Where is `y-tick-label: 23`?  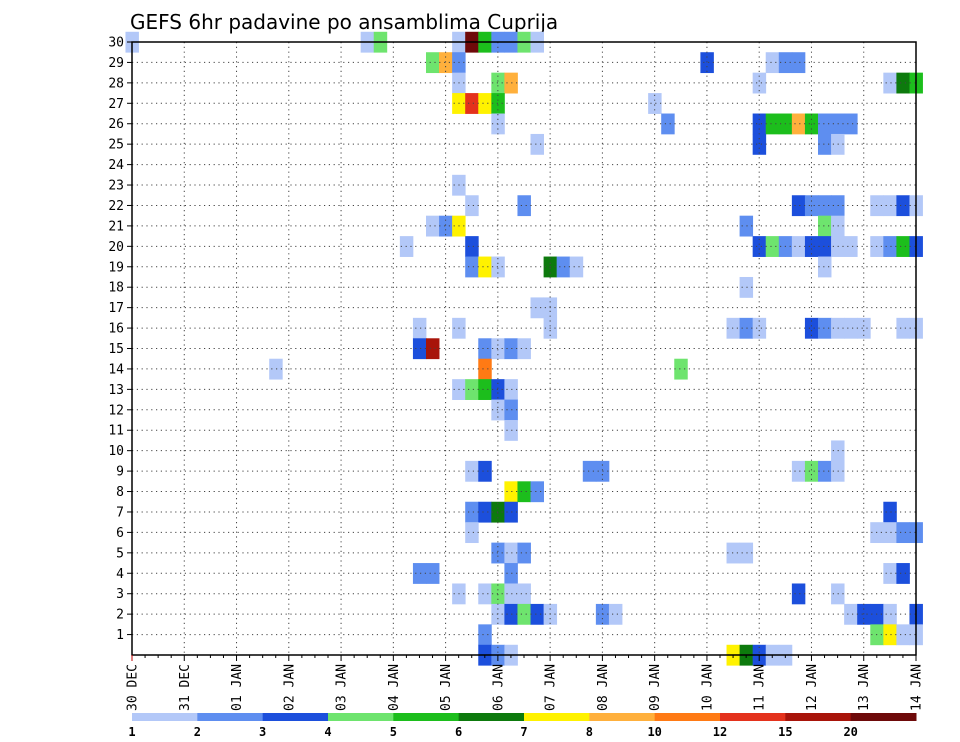 y-tick-label: 23 is located at coordinates (116, 186).